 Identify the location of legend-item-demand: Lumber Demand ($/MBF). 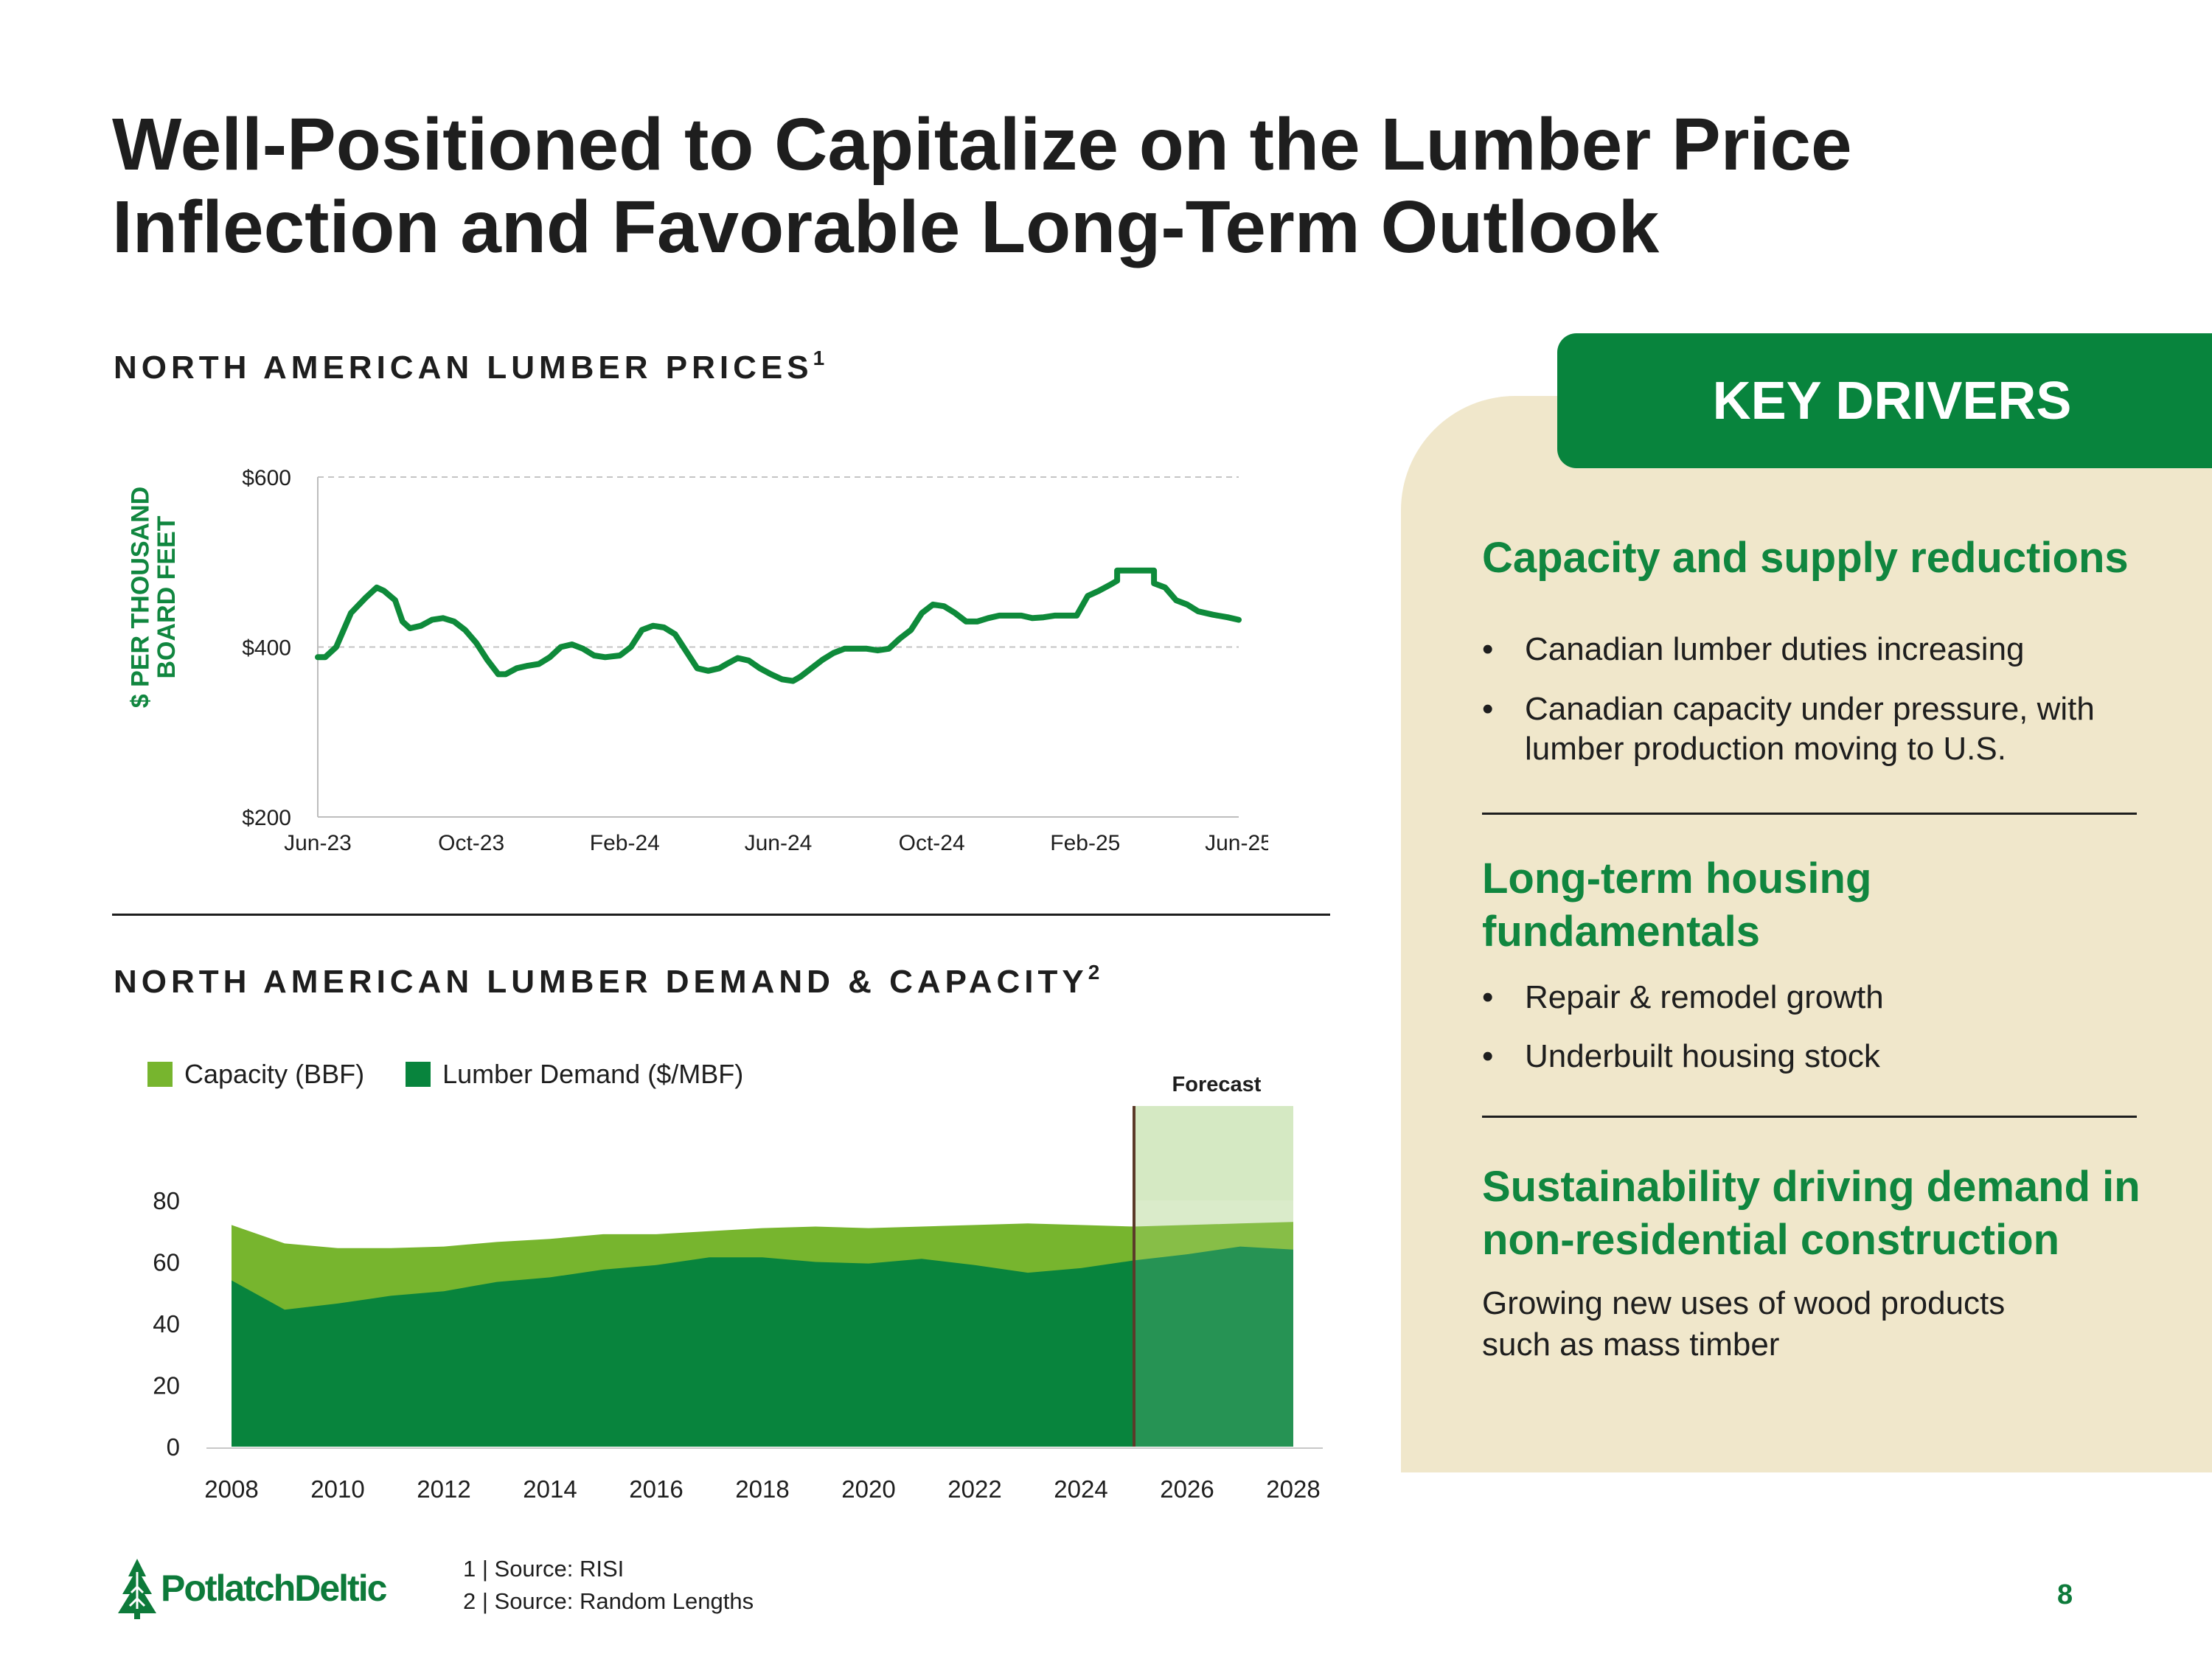
(574, 1074).